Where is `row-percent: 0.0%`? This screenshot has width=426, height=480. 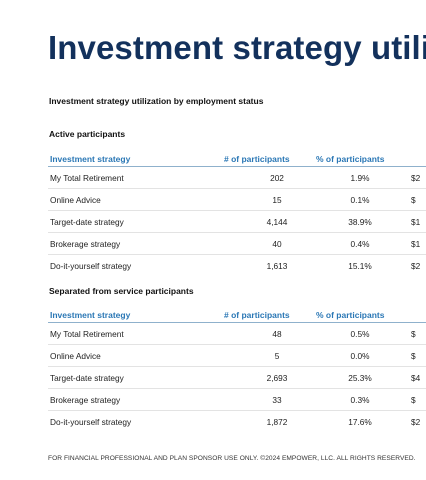
row-percent: 0.0% is located at coordinates (360, 355).